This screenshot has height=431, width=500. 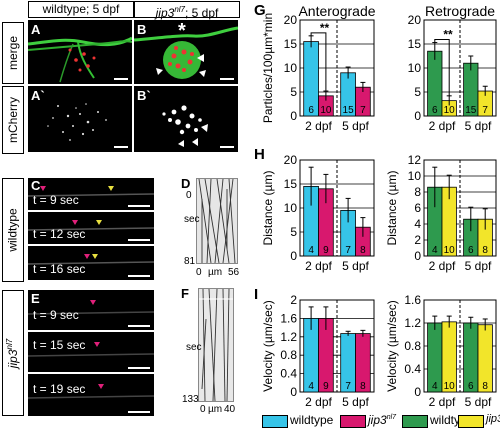 What do you see at coordinates (288, 355) in the screenshot?
I see `y-tick-label: 0.8` at bounding box center [288, 355].